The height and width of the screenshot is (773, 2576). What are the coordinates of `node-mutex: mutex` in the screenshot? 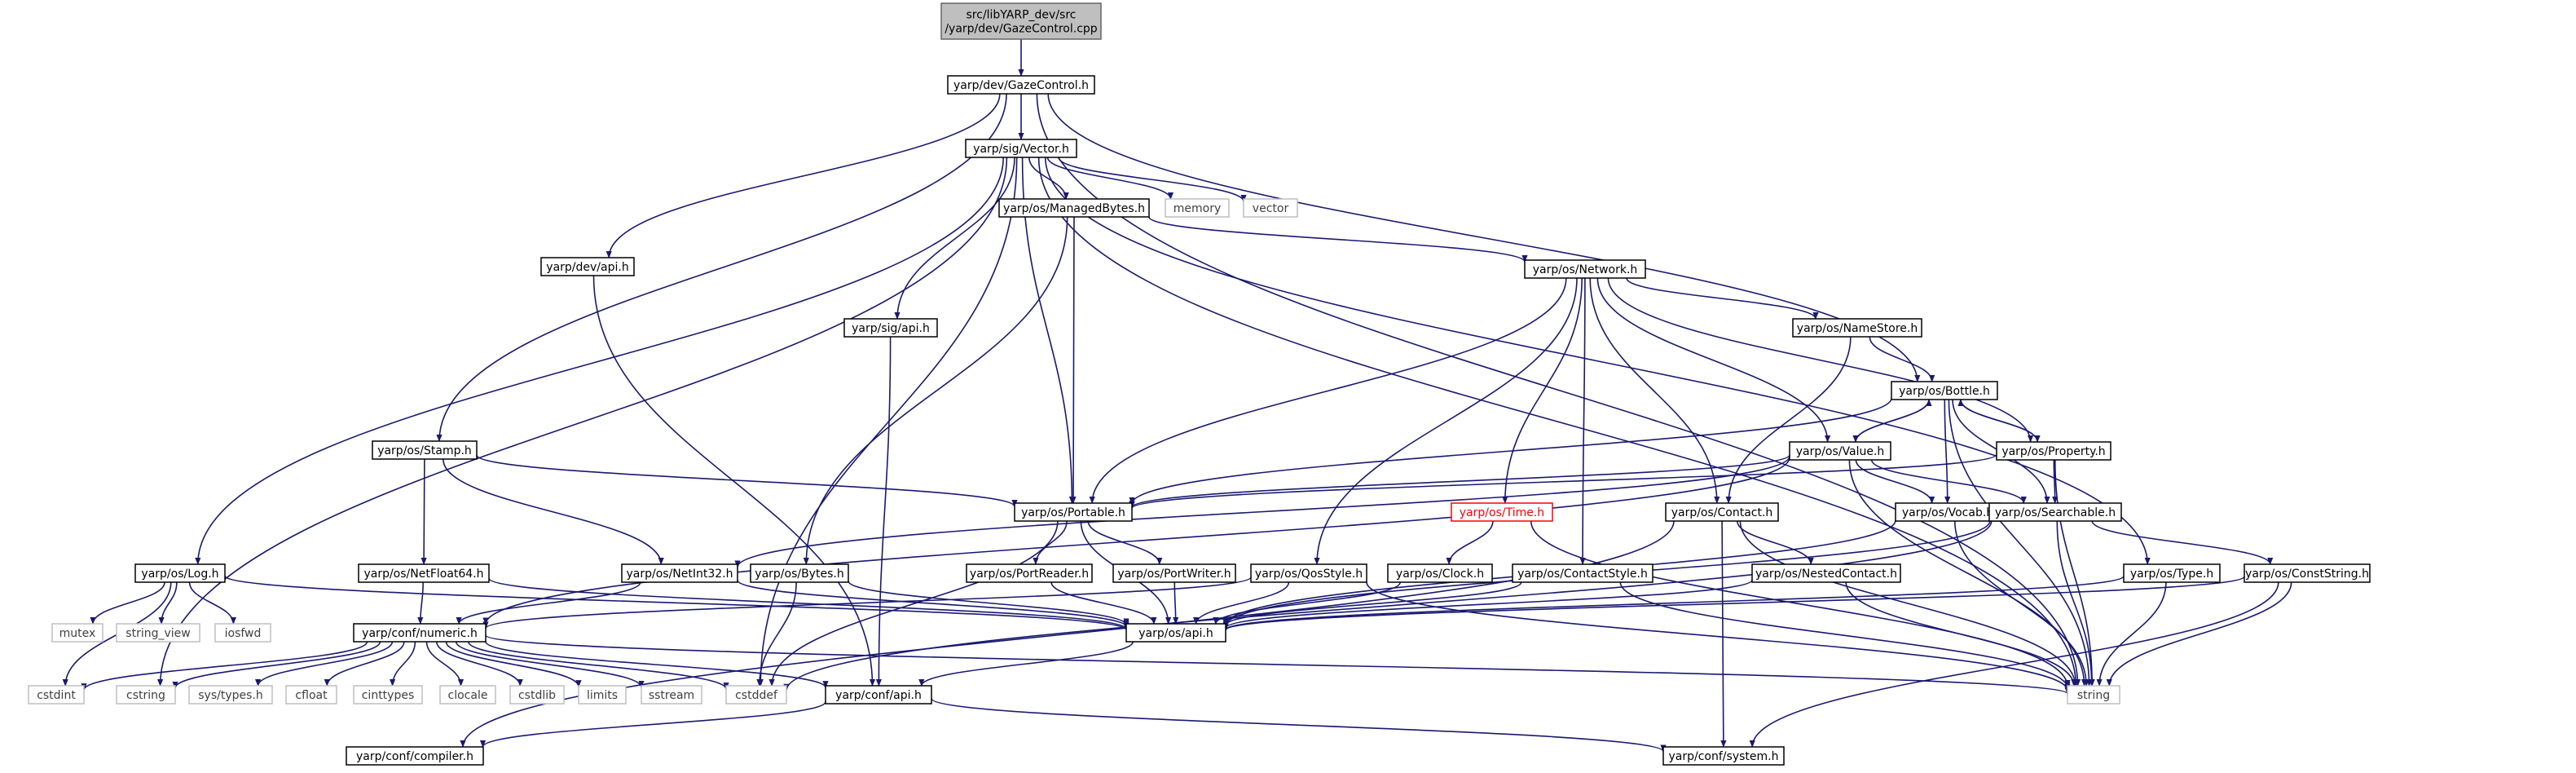 It's located at (77, 633).